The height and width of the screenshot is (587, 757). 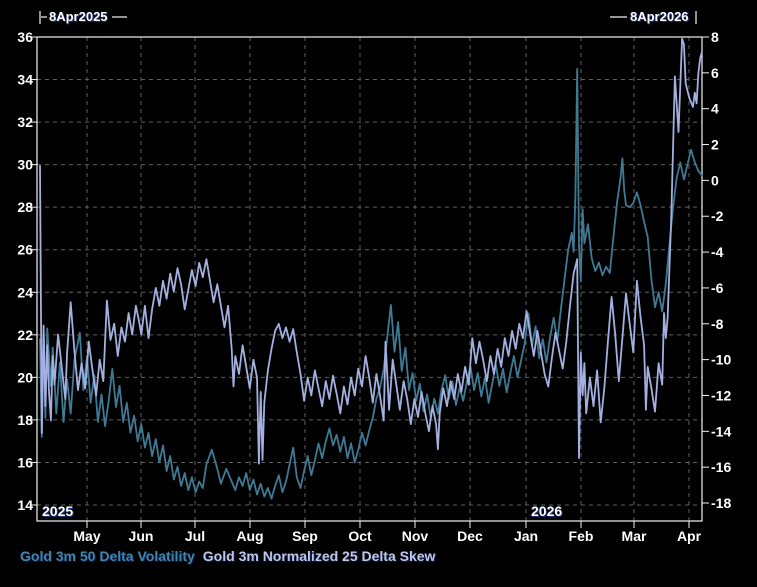 What do you see at coordinates (659, 16) in the screenshot?
I see `end-date-label: 8Apr2026` at bounding box center [659, 16].